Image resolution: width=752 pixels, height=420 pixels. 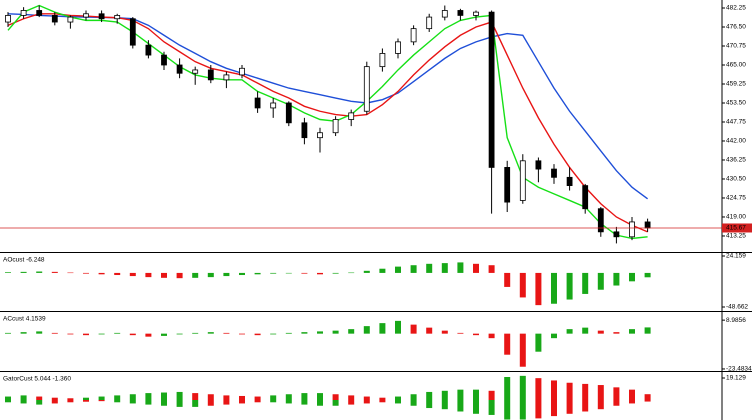 What do you see at coordinates (736, 256) in the screenshot?
I see `y-tick-label: 24.159` at bounding box center [736, 256].